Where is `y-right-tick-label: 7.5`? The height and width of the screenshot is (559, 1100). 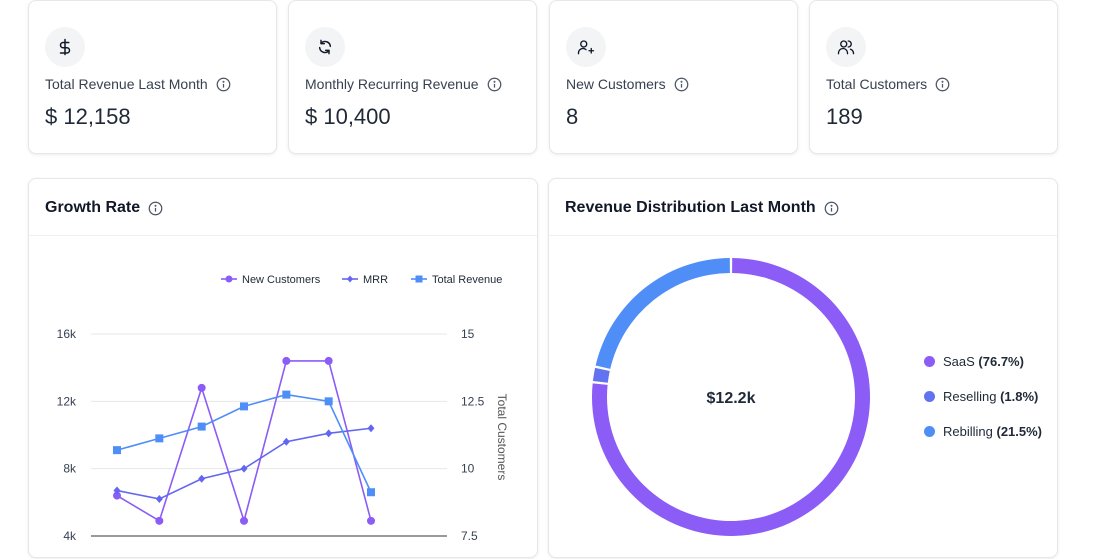
y-right-tick-label: 7.5 is located at coordinates (469, 536).